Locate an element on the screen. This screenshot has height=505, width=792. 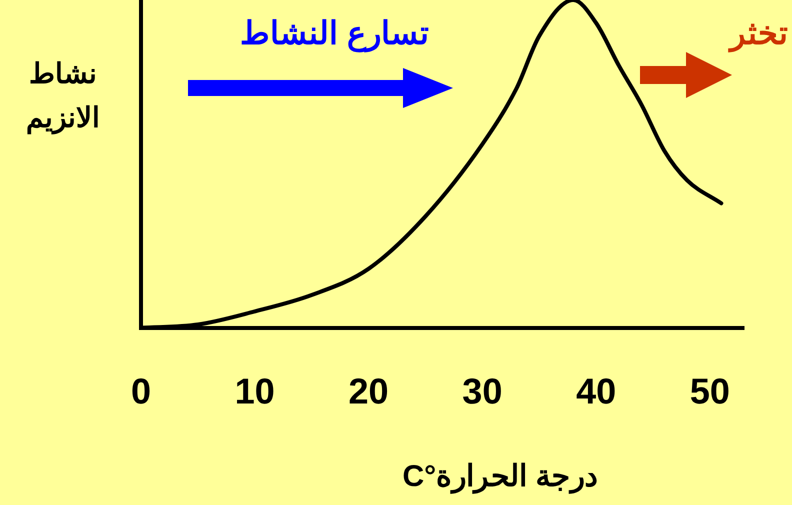
x-tick-label: 20 is located at coordinates (368, 391).